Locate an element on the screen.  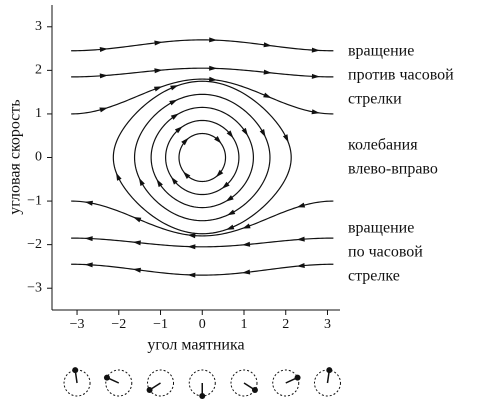
x-tick-label: −2 is located at coordinates (118, 324).